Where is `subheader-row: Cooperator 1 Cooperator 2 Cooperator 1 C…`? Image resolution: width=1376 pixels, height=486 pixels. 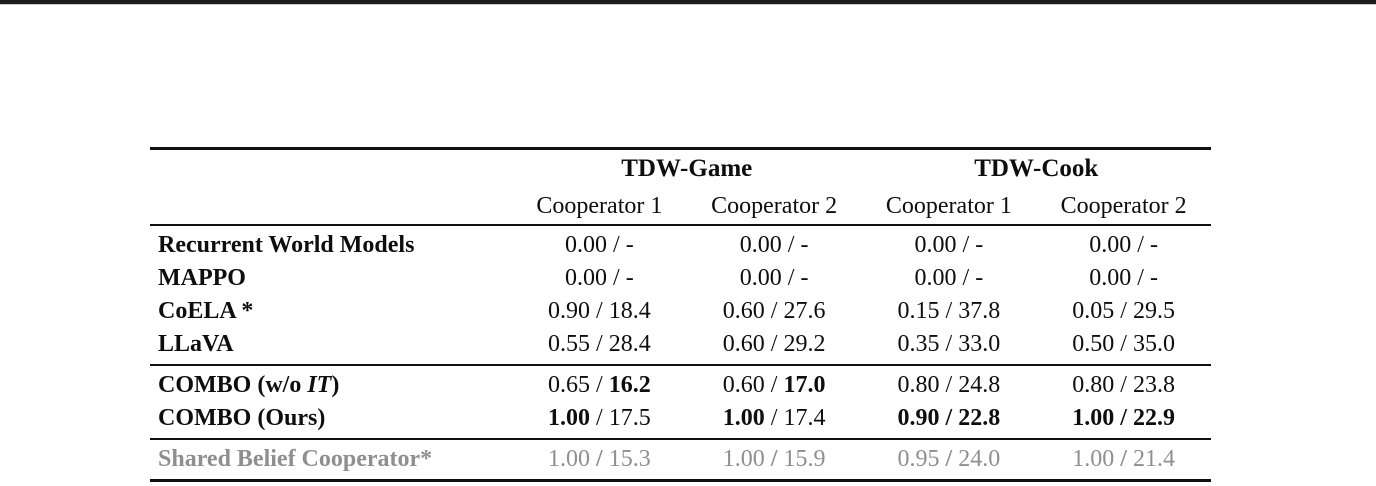
subheader-row: Cooperator 1 Cooperator 2 Cooperator 1 C… is located at coordinates (680, 206).